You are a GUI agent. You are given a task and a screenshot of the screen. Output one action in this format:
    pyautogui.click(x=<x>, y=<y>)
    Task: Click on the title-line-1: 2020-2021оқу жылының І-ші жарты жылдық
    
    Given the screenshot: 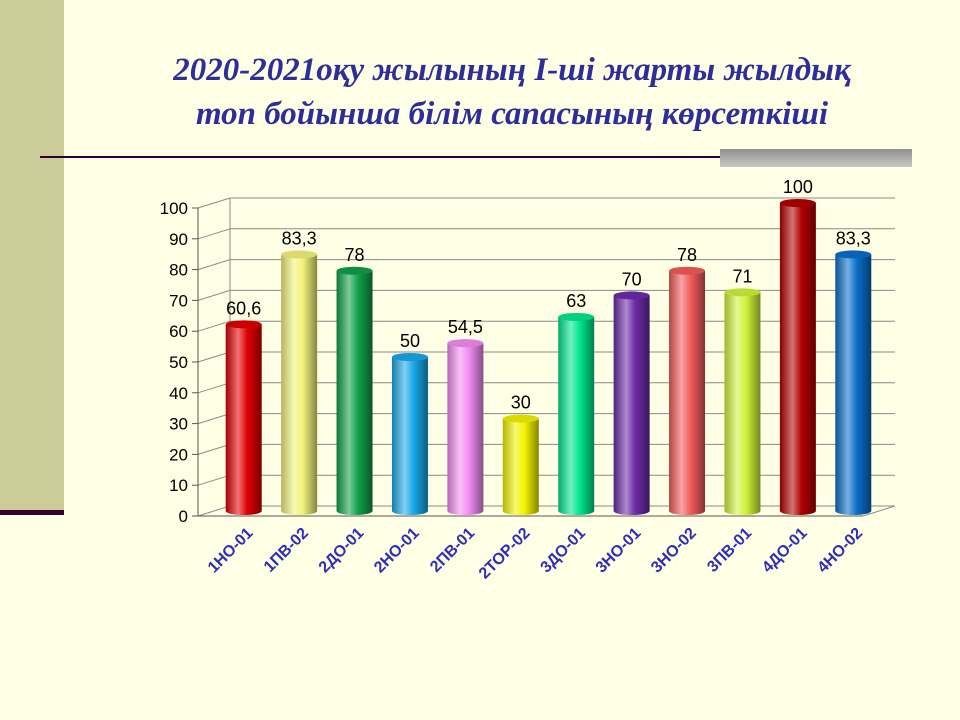 What is the action you would take?
    pyautogui.click(x=512, y=70)
    